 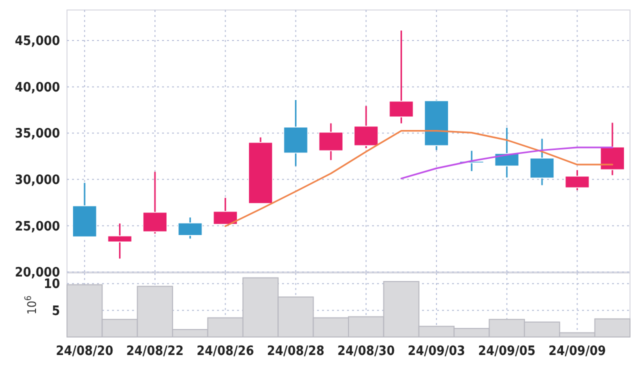 I want to click on x-tick-label: 24/08/30, so click(x=366, y=351).